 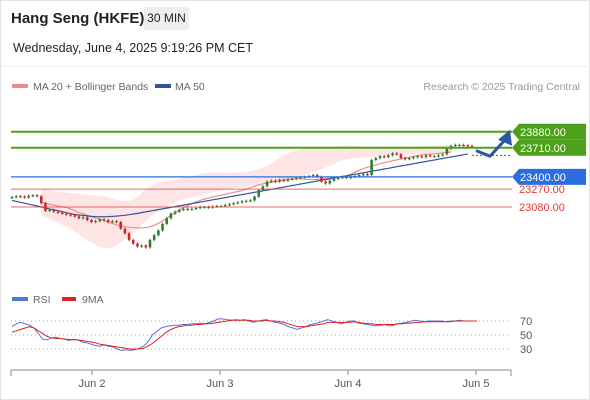 I want to click on rsi-legend-swatch, so click(x=20, y=299).